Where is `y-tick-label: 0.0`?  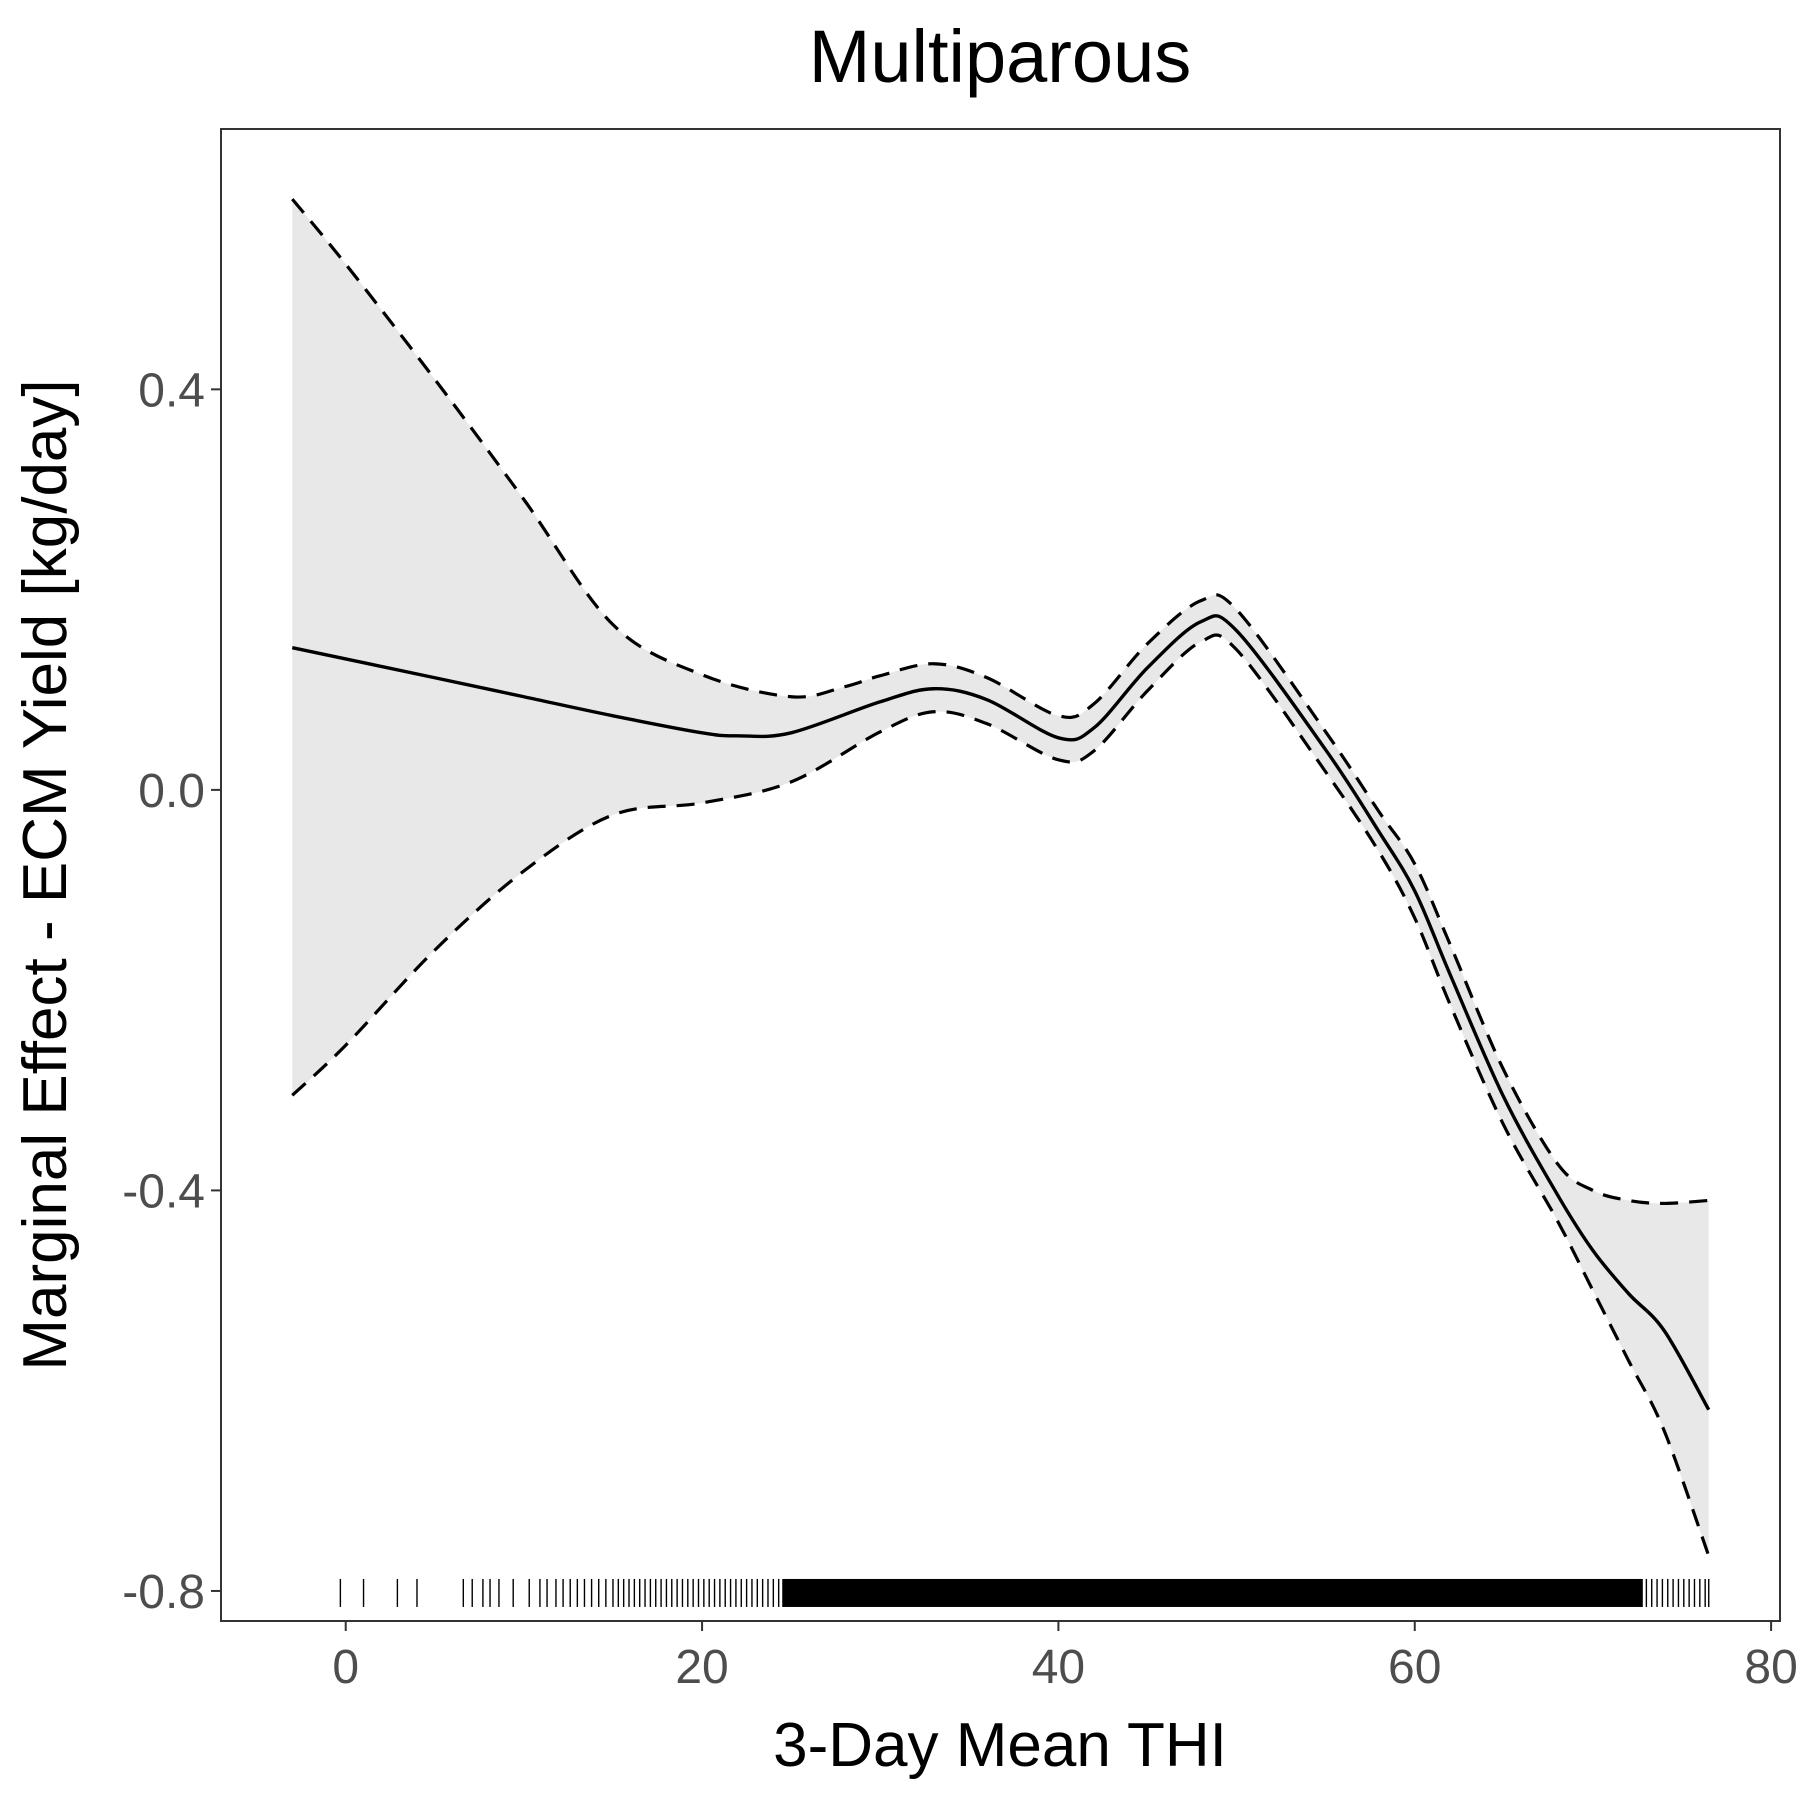 y-tick-label: 0.0 is located at coordinates (171, 791).